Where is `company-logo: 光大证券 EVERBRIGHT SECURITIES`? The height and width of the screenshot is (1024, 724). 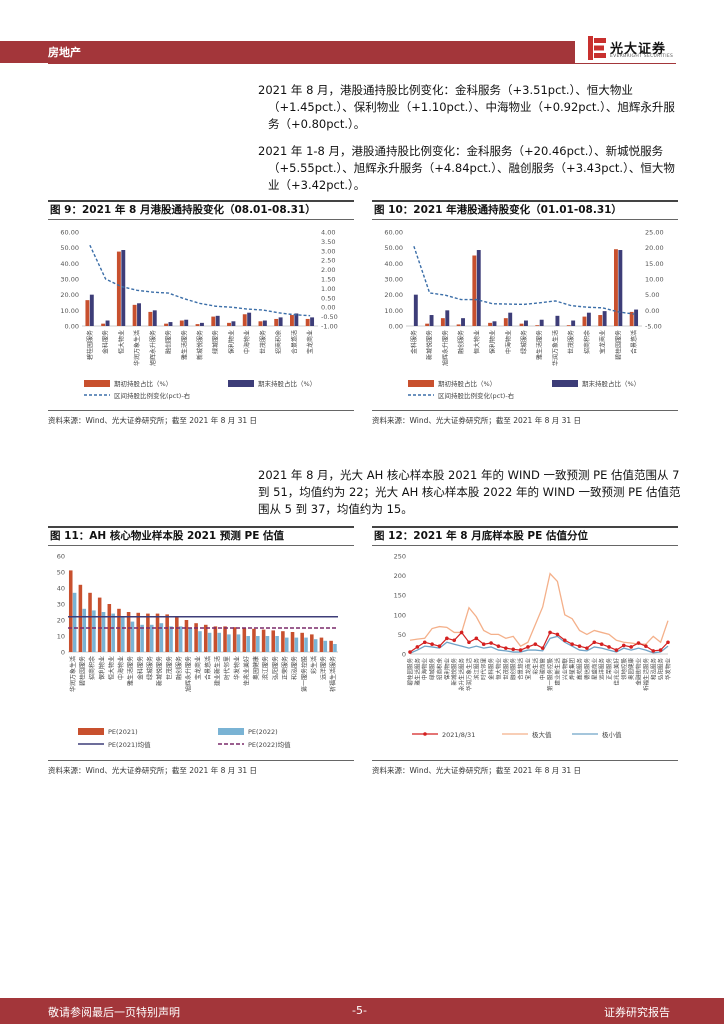
company-logo: 光大证券 EVERBRIGHT SECURITIES is located at coordinates (638, 49).